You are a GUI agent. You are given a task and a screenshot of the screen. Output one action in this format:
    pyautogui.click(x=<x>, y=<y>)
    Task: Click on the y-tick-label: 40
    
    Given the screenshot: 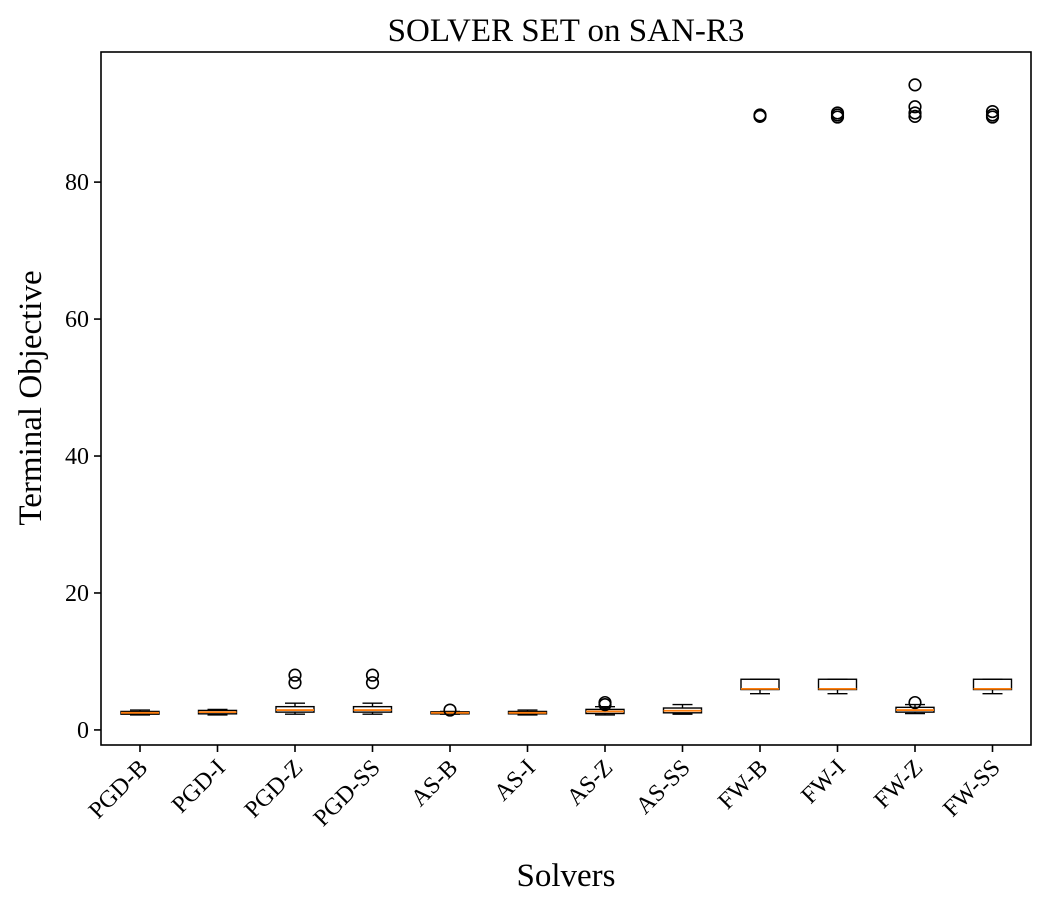 What is the action you would take?
    pyautogui.click(x=77, y=457)
    